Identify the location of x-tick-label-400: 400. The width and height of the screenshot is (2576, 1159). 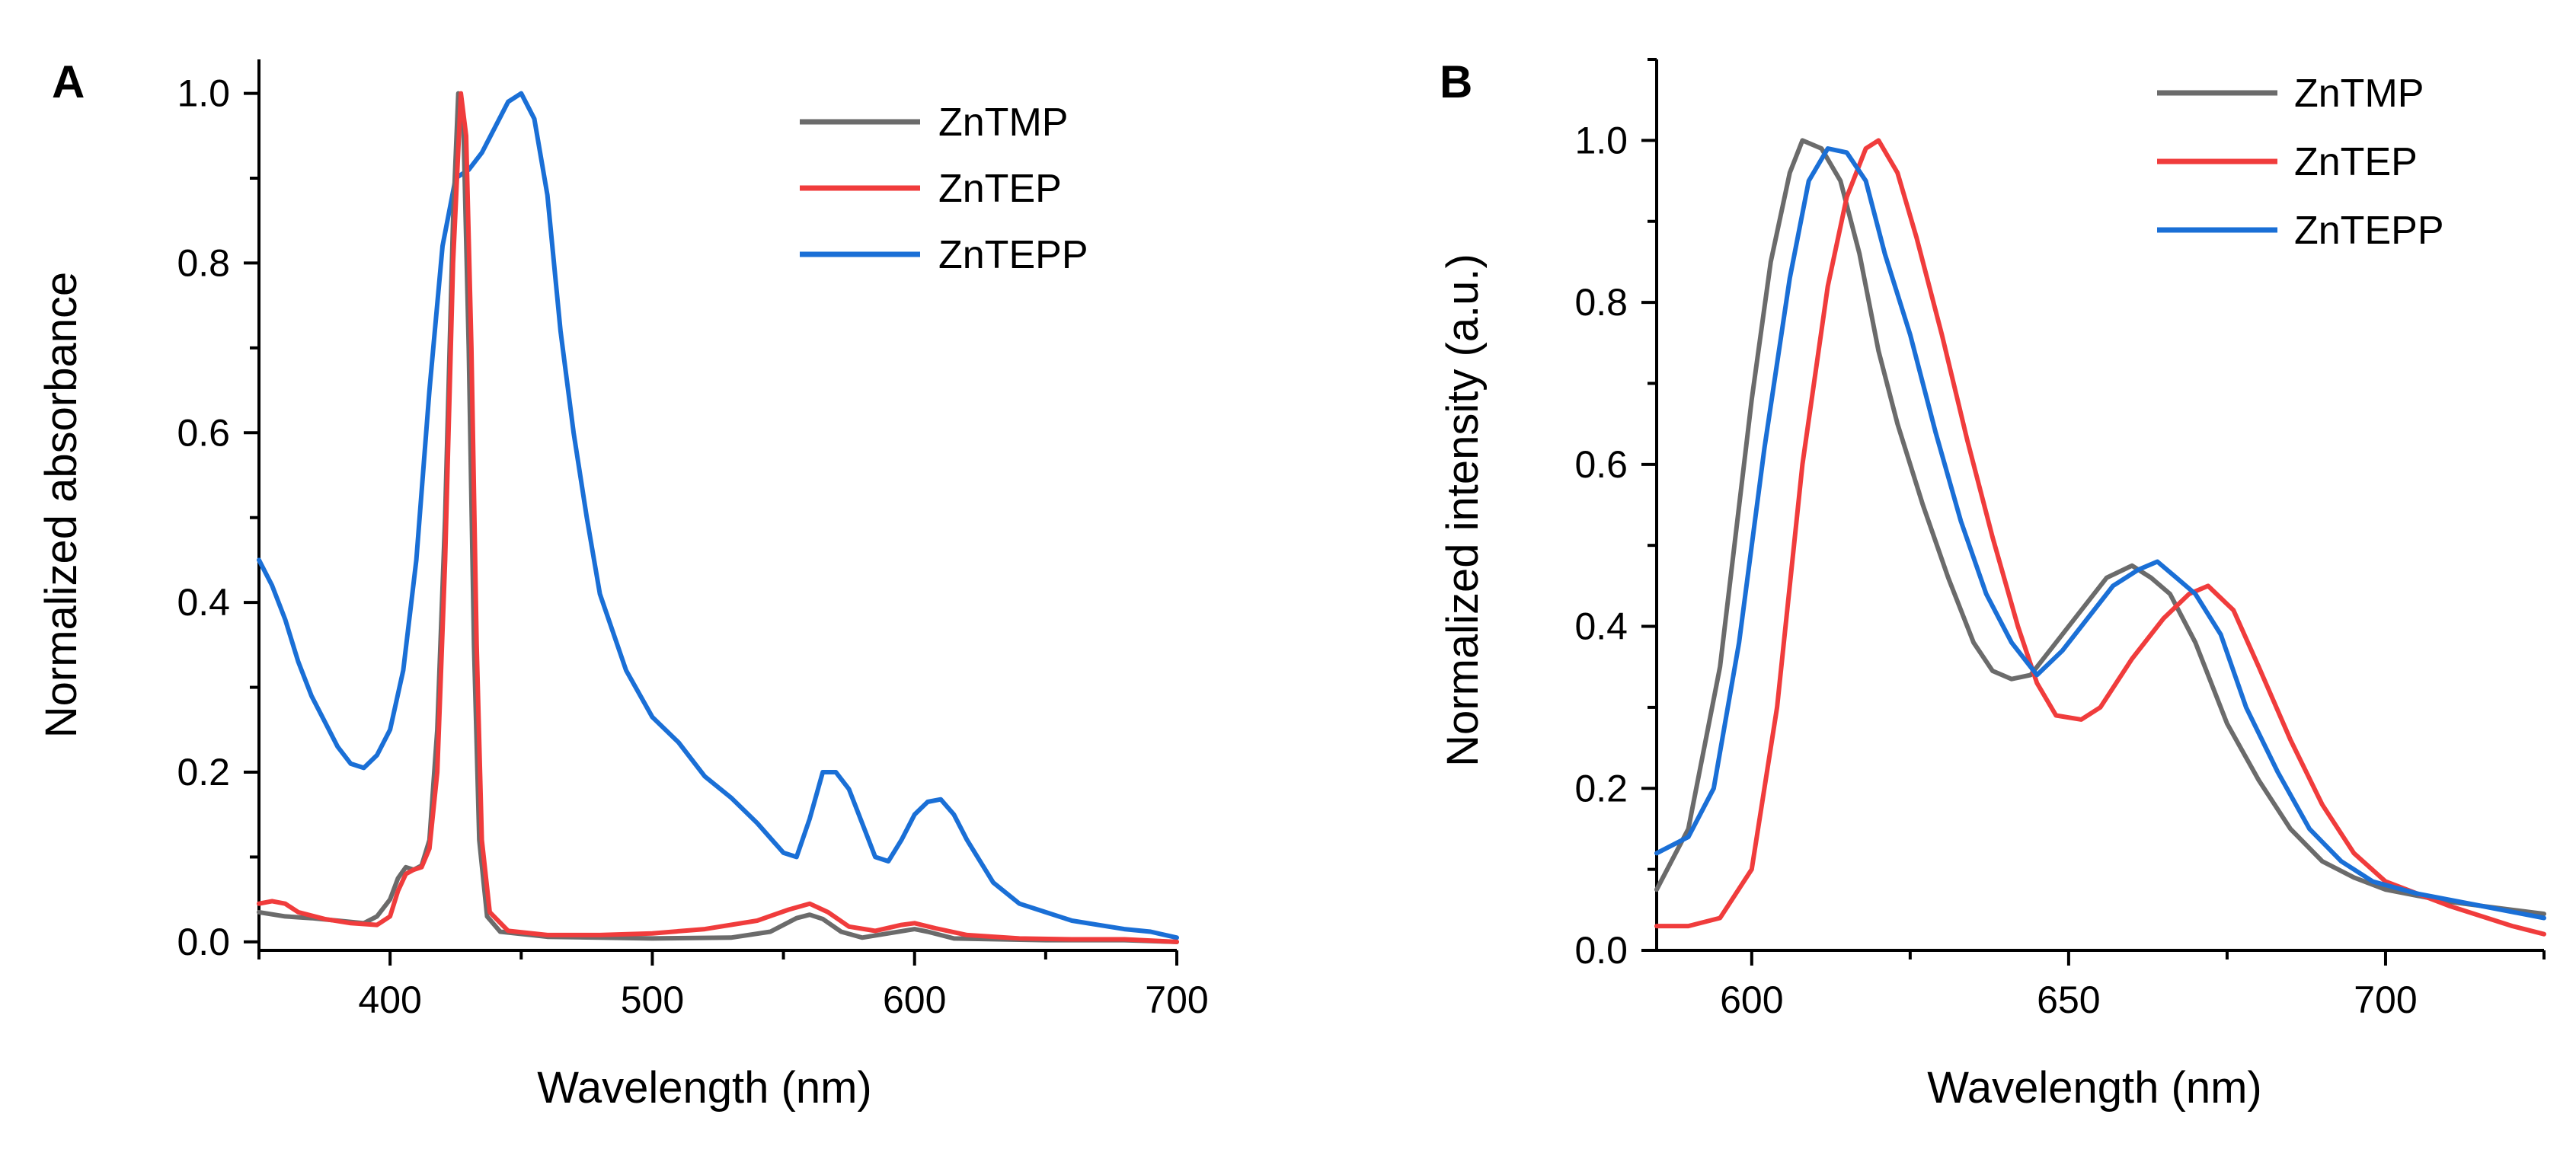
(389, 1000).